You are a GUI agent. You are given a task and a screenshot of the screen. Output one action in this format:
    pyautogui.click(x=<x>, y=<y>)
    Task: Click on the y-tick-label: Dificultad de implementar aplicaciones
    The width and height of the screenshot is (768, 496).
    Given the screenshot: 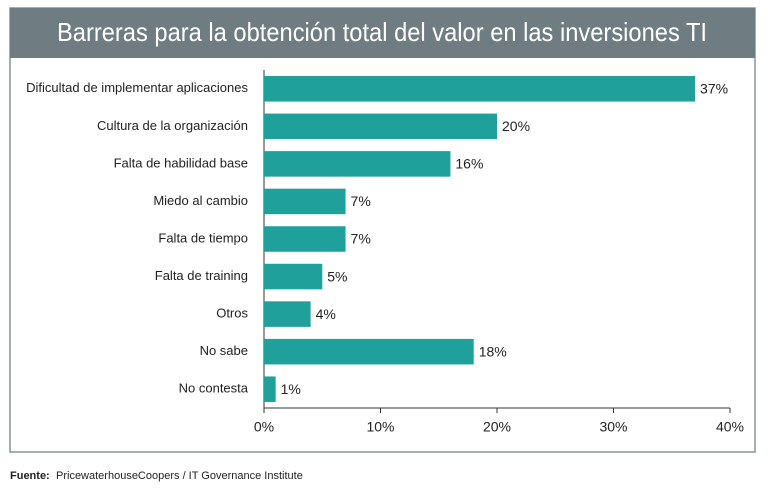 What is the action you would take?
    pyautogui.click(x=137, y=87)
    